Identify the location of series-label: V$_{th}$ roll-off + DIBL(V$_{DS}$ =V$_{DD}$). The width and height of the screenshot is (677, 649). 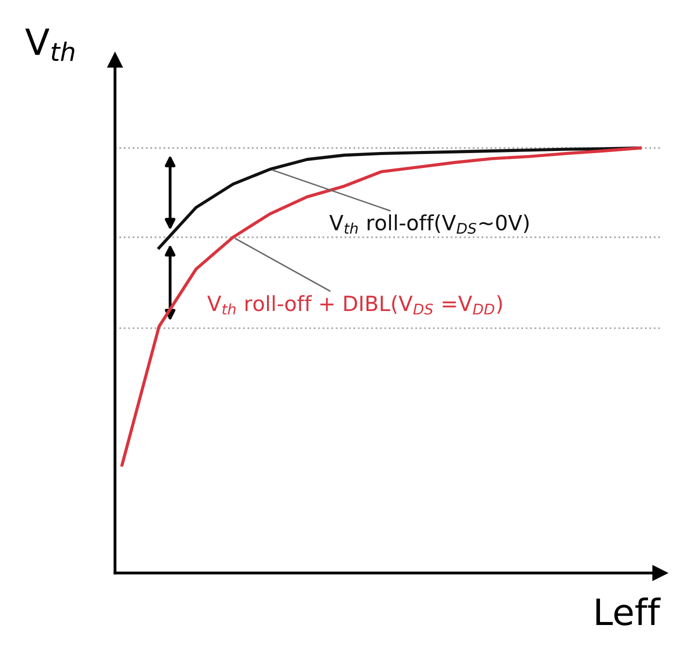
(354, 305).